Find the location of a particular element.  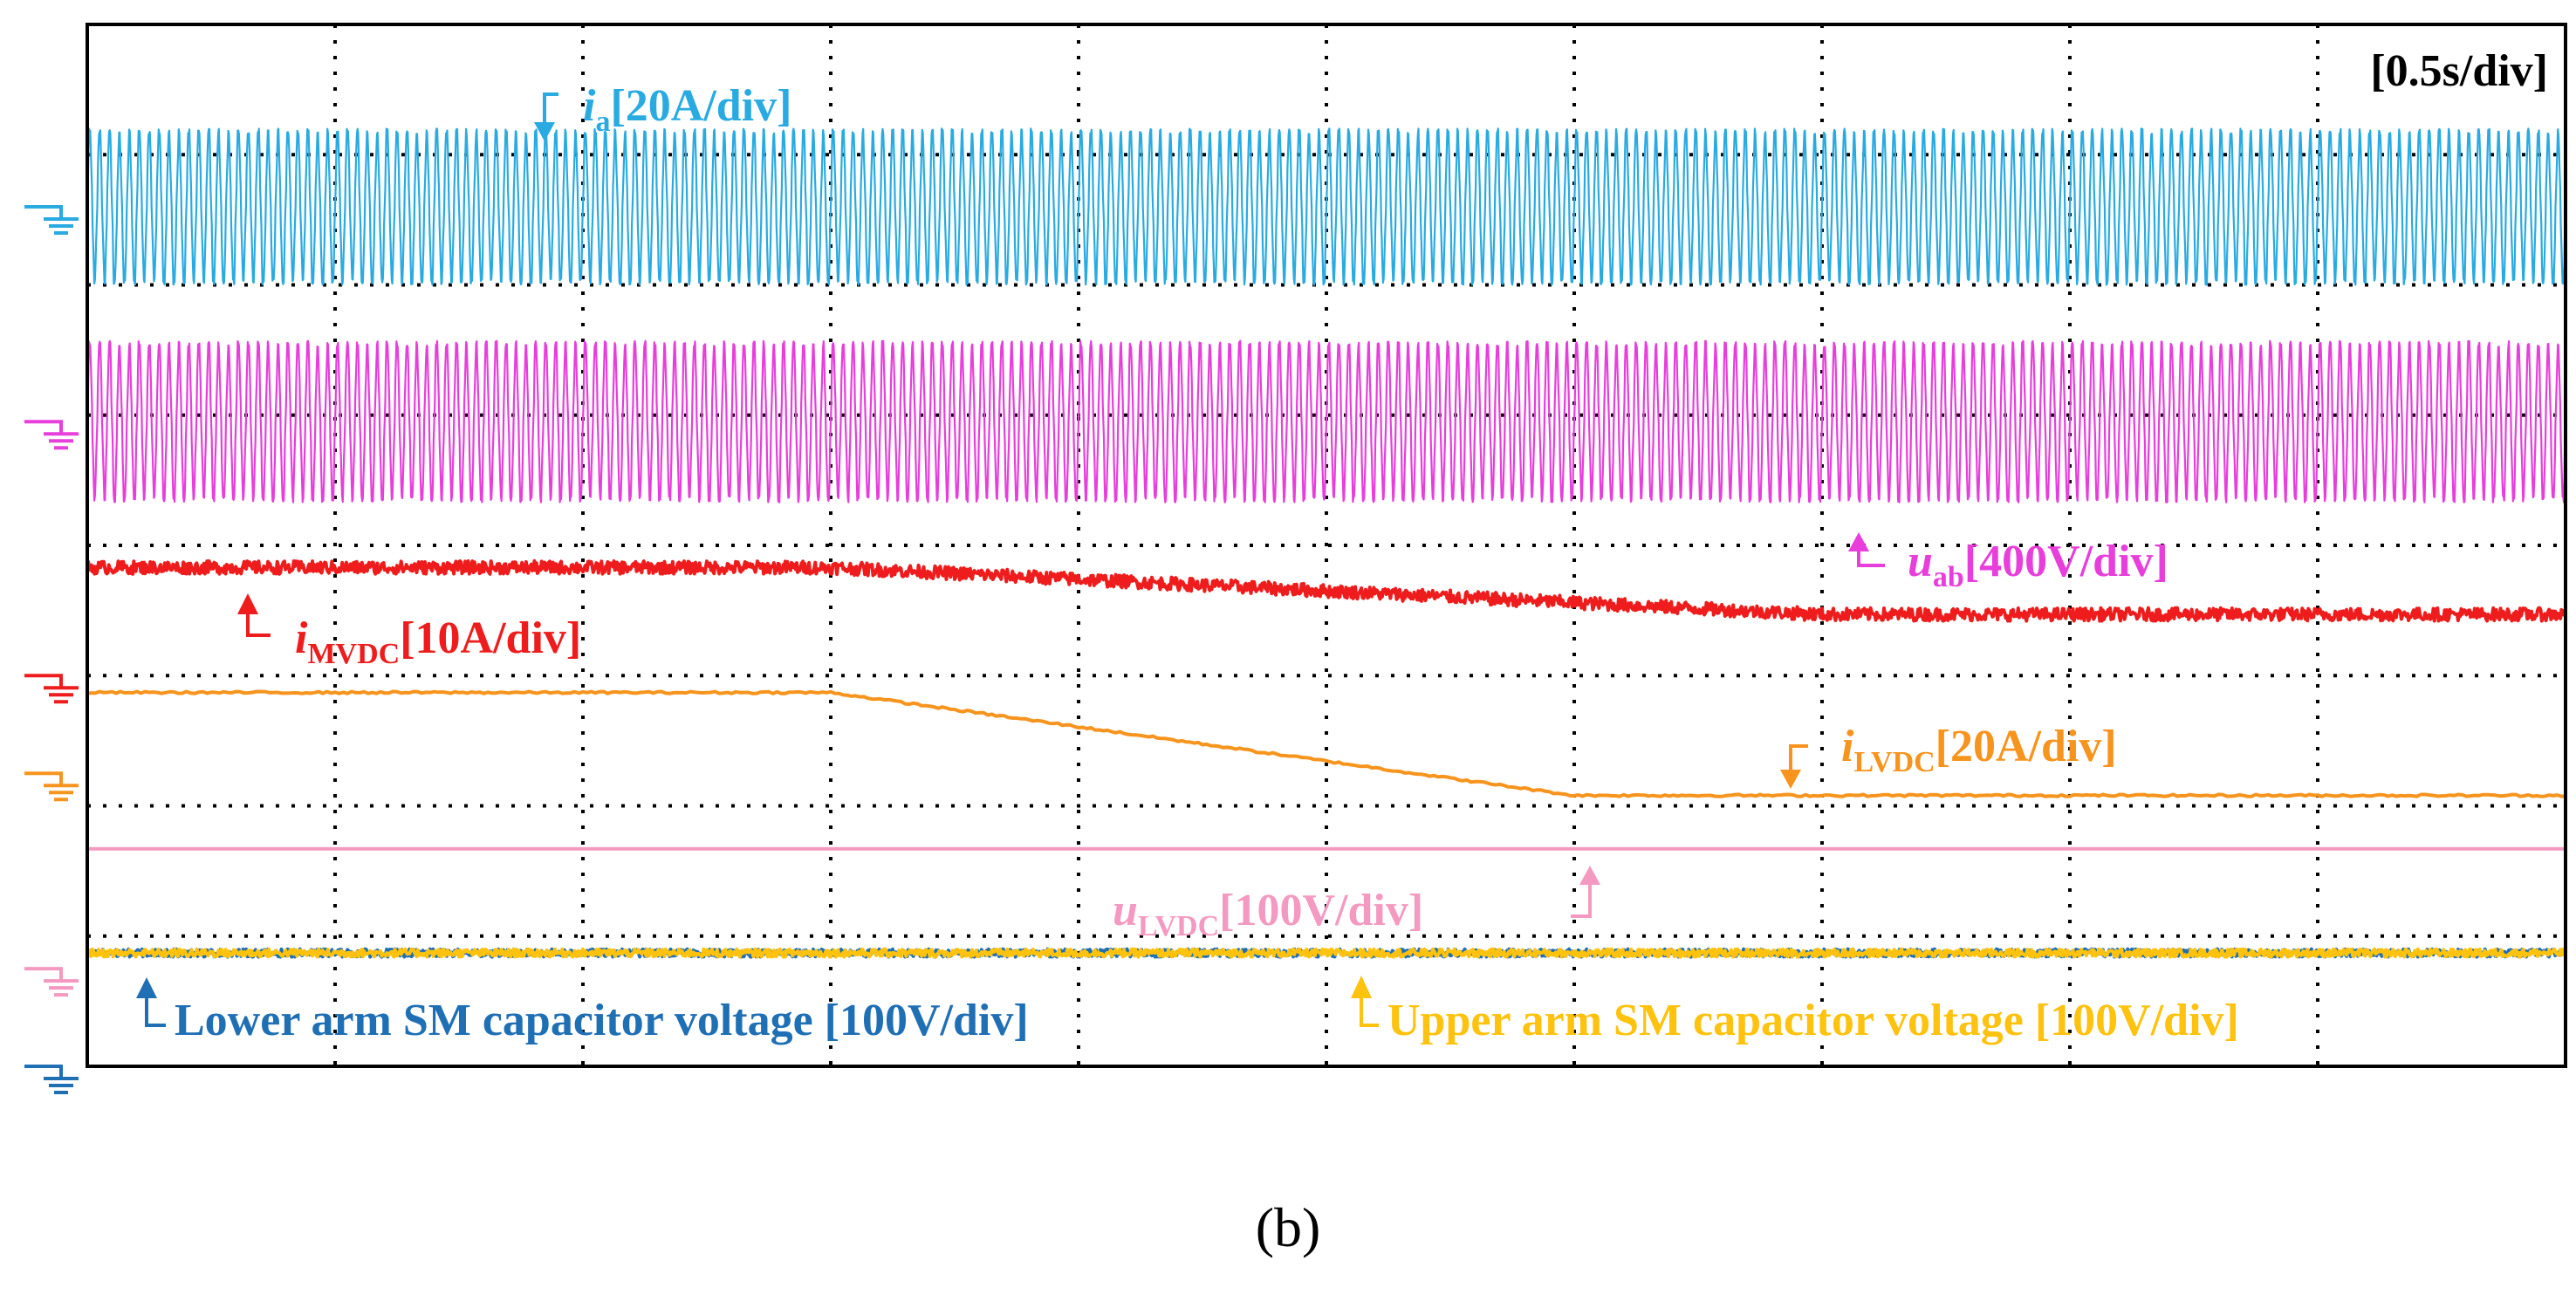

trace-i-a is located at coordinates (1327, 206).